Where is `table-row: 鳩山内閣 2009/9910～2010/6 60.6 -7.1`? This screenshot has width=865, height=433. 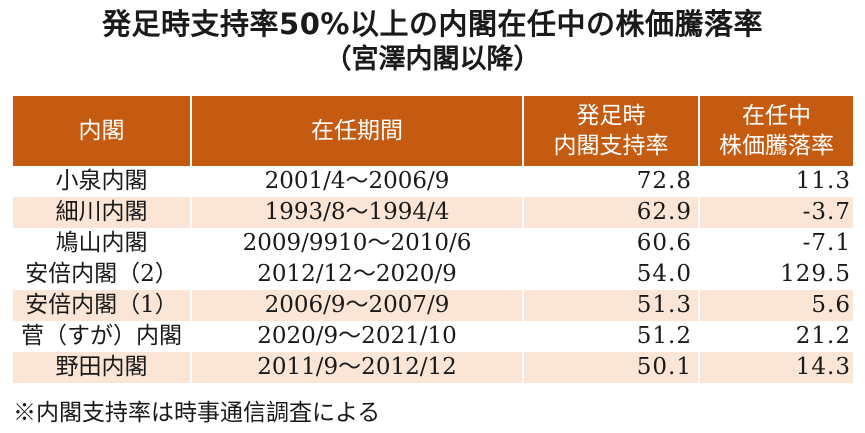
table-row: 鳩山内閣 2009/9910～2010/6 60.6 -7.1 is located at coordinates (433, 243).